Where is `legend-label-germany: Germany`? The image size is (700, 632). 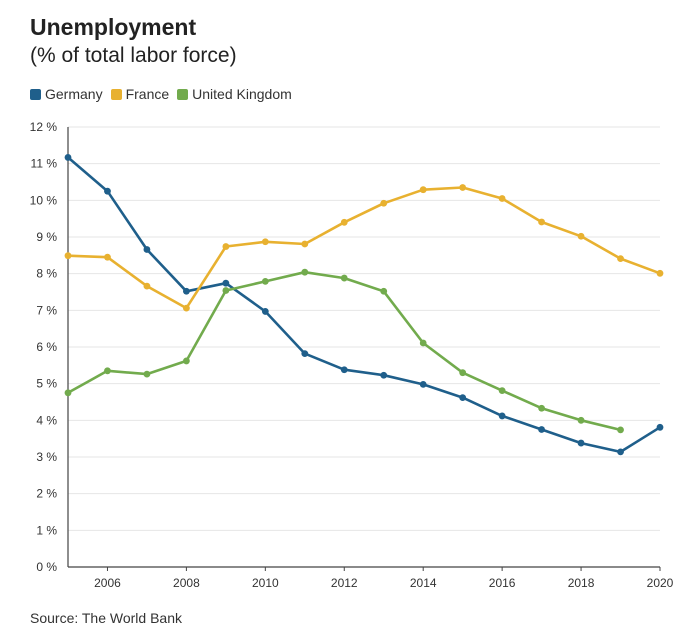
legend-label-germany: Germany is located at coordinates (74, 94).